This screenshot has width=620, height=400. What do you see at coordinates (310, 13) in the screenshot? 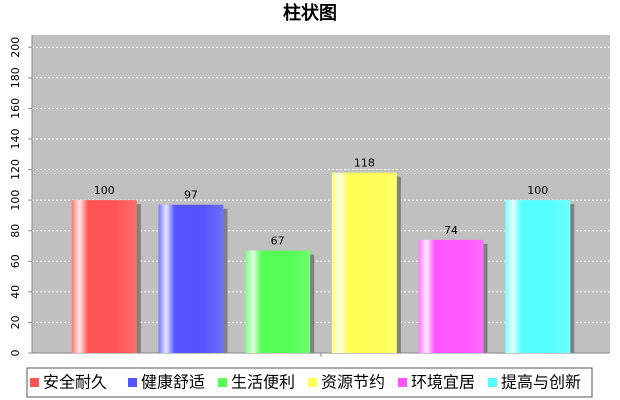
I see `chart-title: 柱状图` at bounding box center [310, 13].